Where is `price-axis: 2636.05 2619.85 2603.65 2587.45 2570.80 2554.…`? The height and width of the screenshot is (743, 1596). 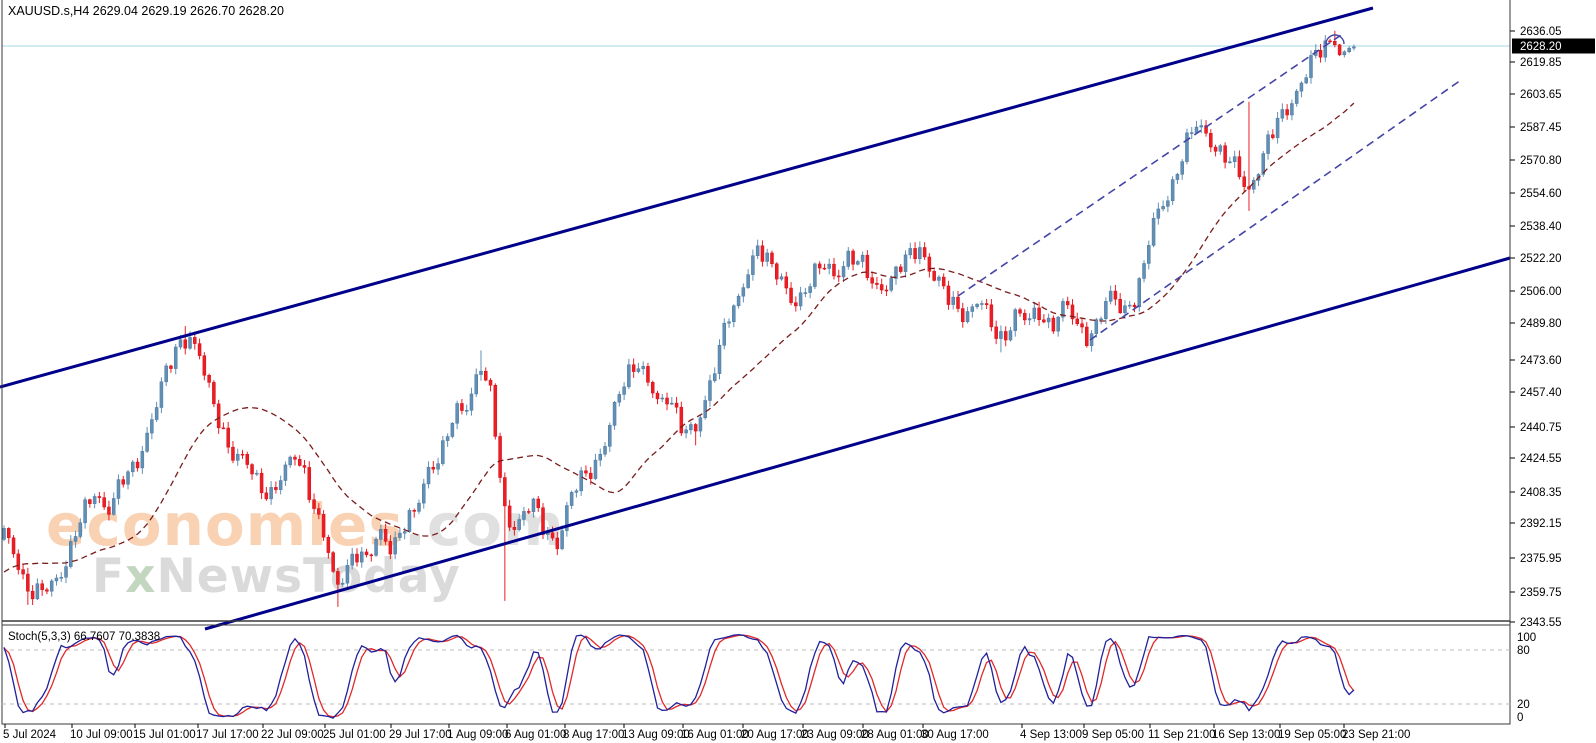
price-axis: 2636.05 2619.85 2603.65 2587.45 2570.80 2554.… is located at coordinates (1552, 327).